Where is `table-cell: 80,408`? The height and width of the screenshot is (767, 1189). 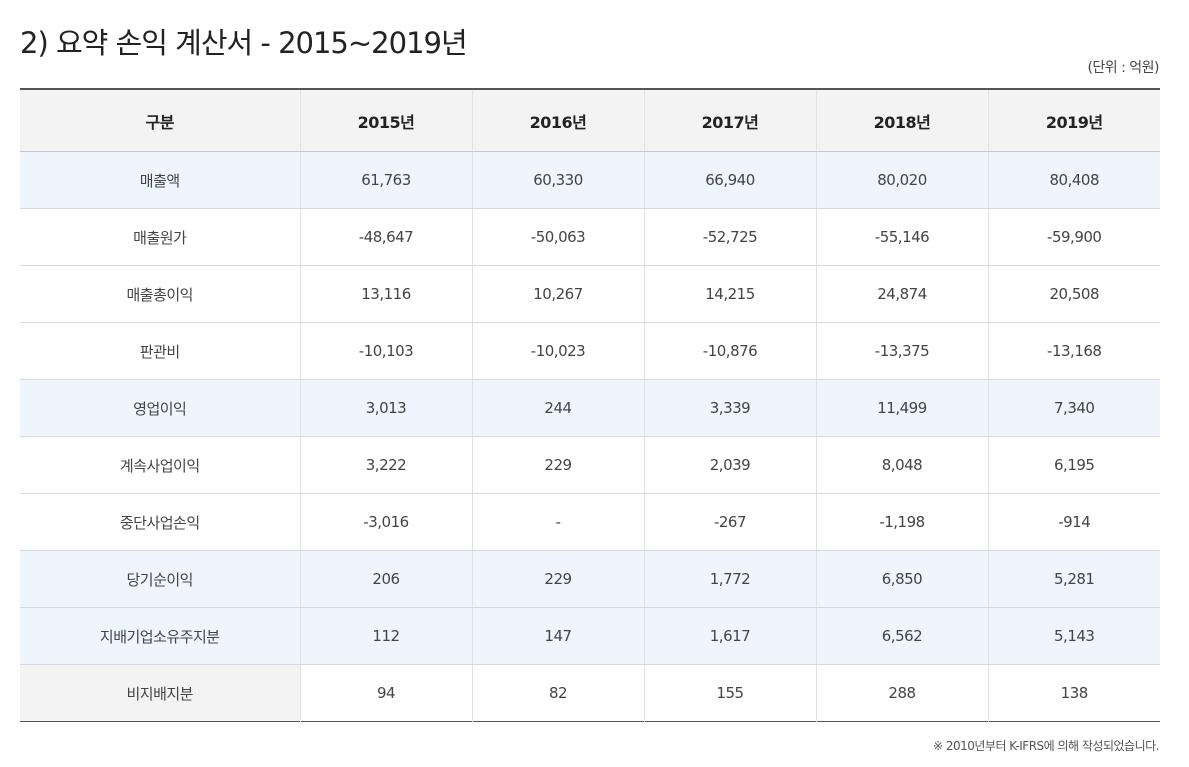 table-cell: 80,408 is located at coordinates (1073, 180).